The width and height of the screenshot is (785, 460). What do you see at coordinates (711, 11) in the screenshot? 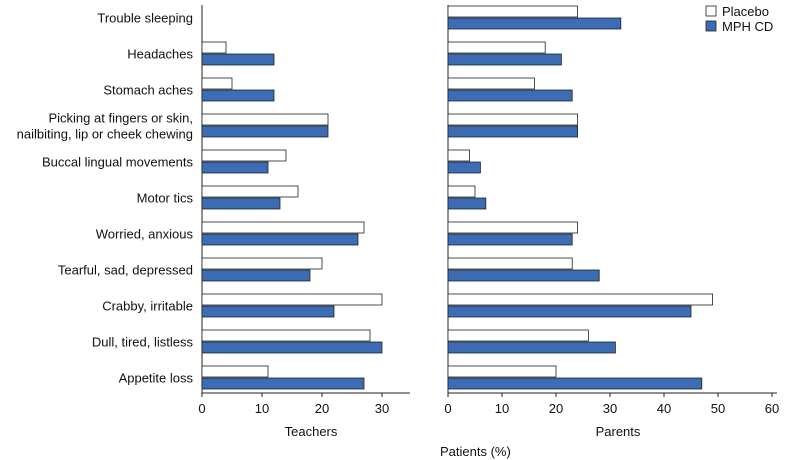
I see `legend-swatch-placebo` at bounding box center [711, 11].